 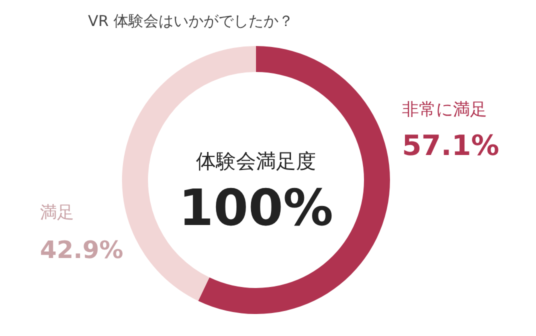 I want to click on chart-title: VR 体験会はいかがでしたか？, so click(x=191, y=21).